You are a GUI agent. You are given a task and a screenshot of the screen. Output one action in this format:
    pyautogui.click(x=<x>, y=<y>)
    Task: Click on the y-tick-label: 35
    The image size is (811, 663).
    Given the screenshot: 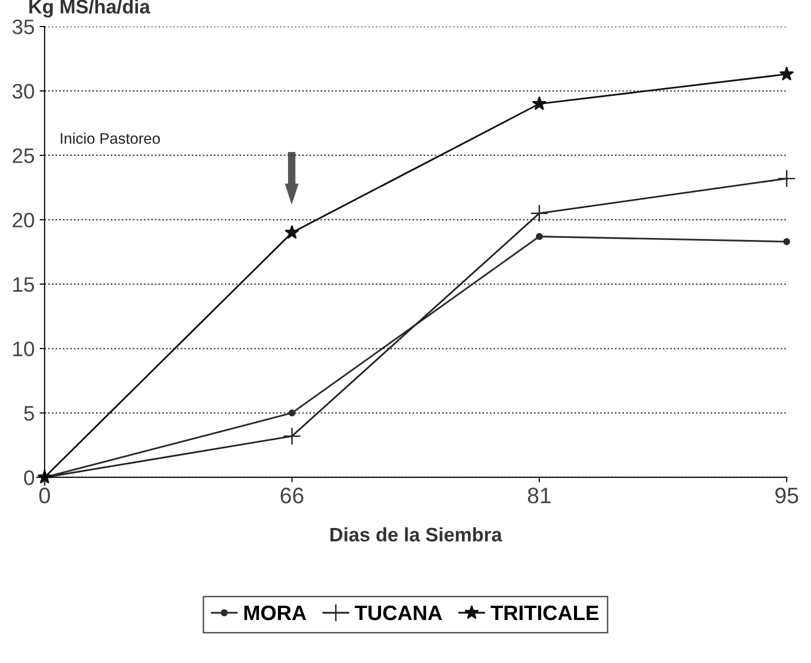 What is the action you would take?
    pyautogui.click(x=23, y=27)
    